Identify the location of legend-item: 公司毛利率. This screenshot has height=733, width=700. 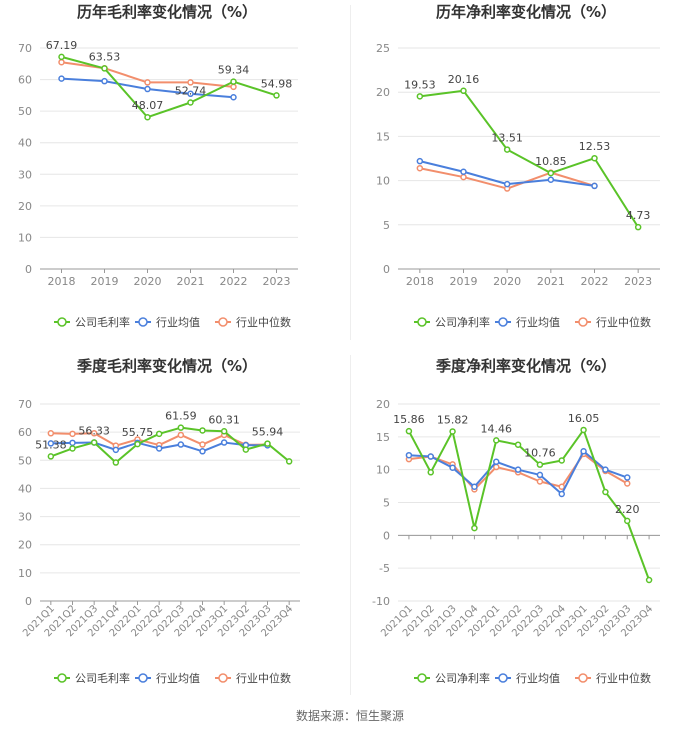
(92, 678).